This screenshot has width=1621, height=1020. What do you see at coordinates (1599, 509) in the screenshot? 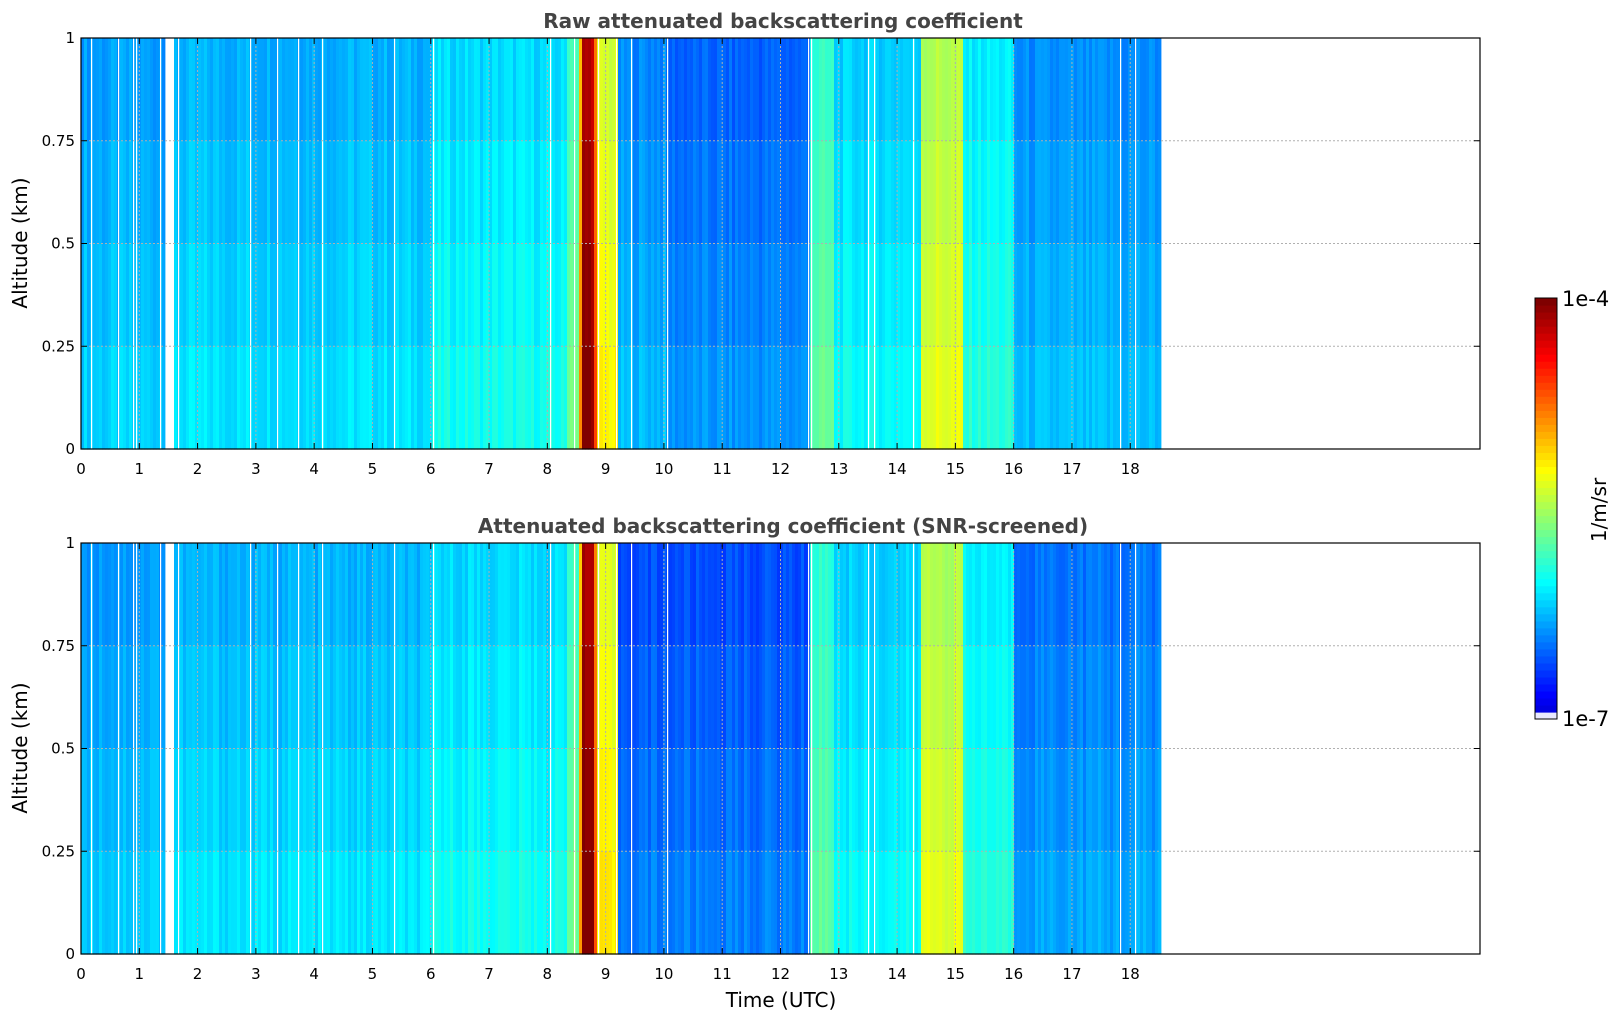
I see `colorbar-label: 1/m/sr` at bounding box center [1599, 509].